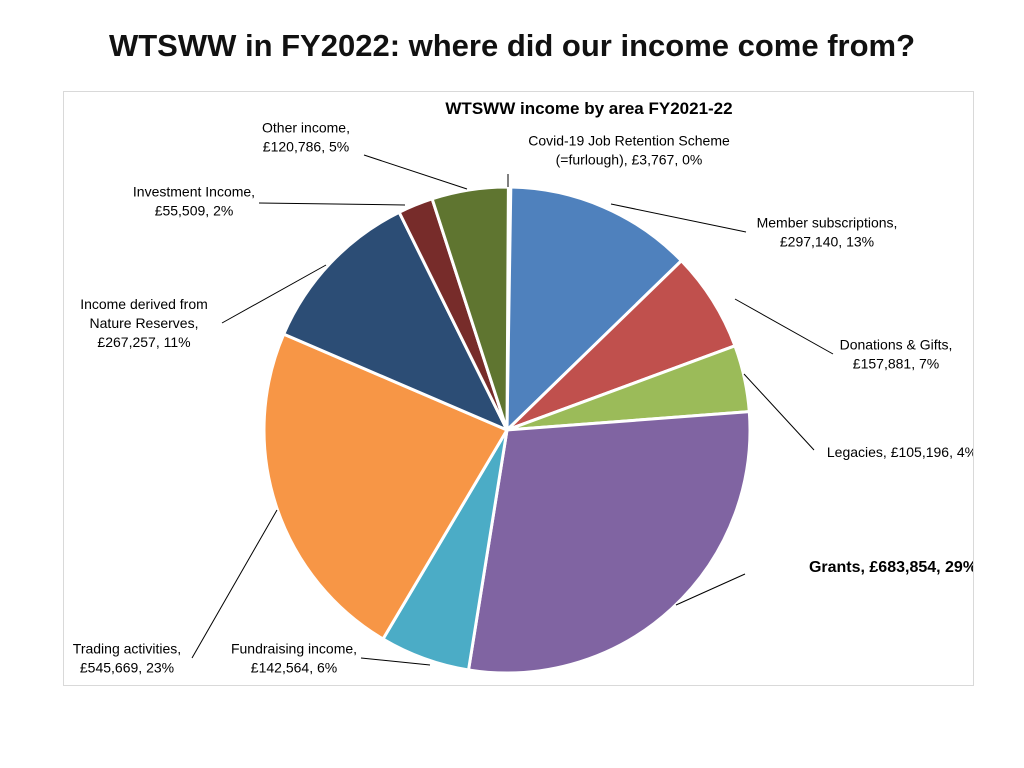 Image resolution: width=1024 pixels, height=768 pixels. I want to click on leader-line-grants, so click(710, 589).